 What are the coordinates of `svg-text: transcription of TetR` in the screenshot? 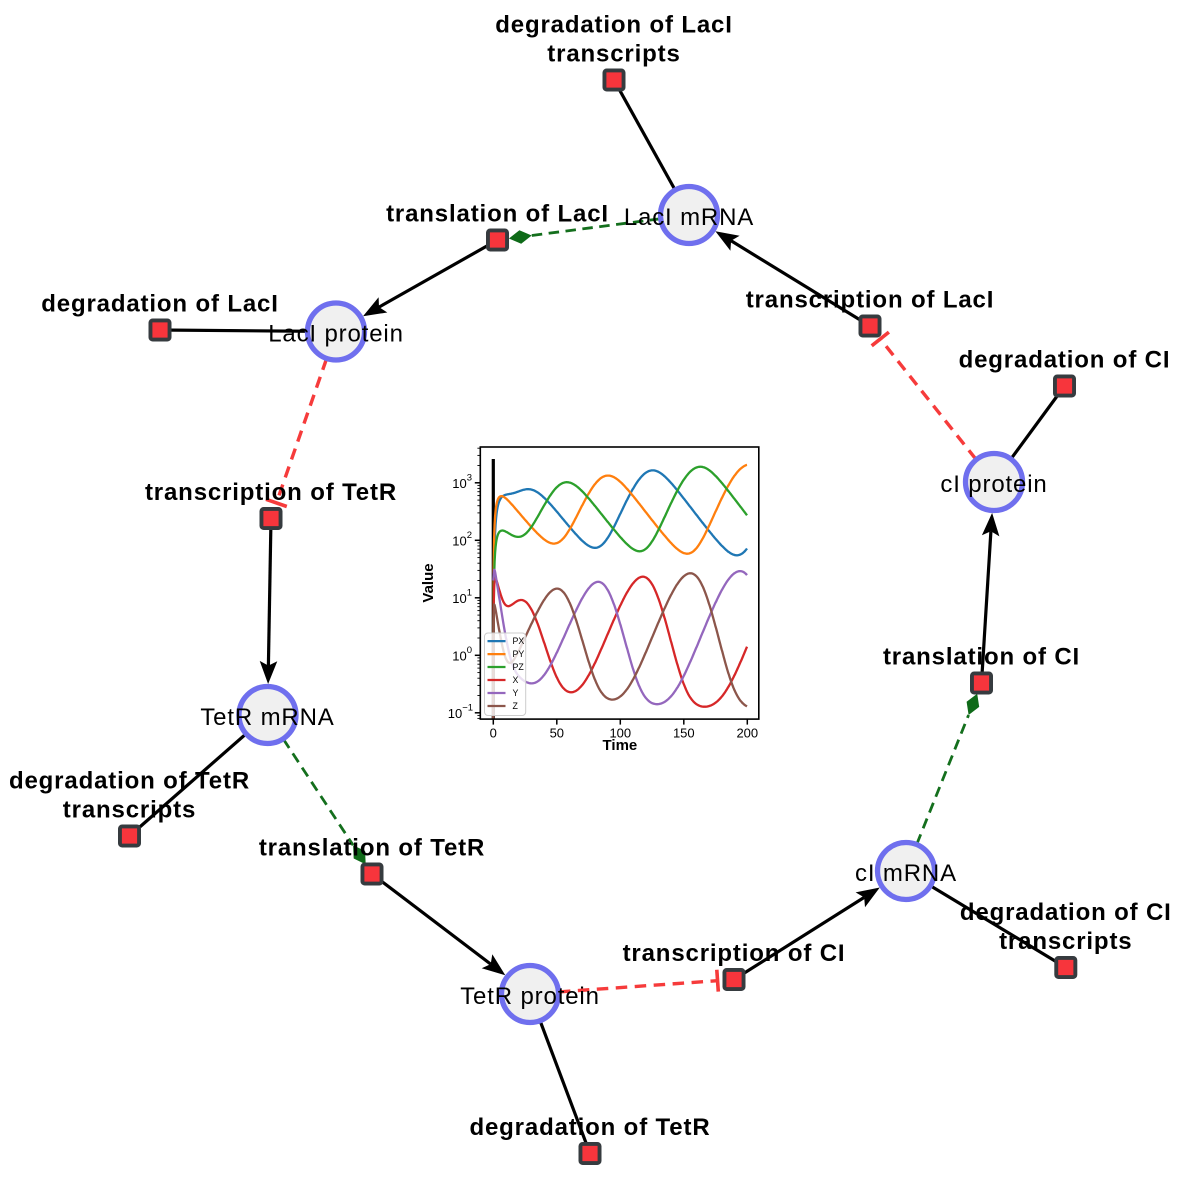 It's located at (271, 492).